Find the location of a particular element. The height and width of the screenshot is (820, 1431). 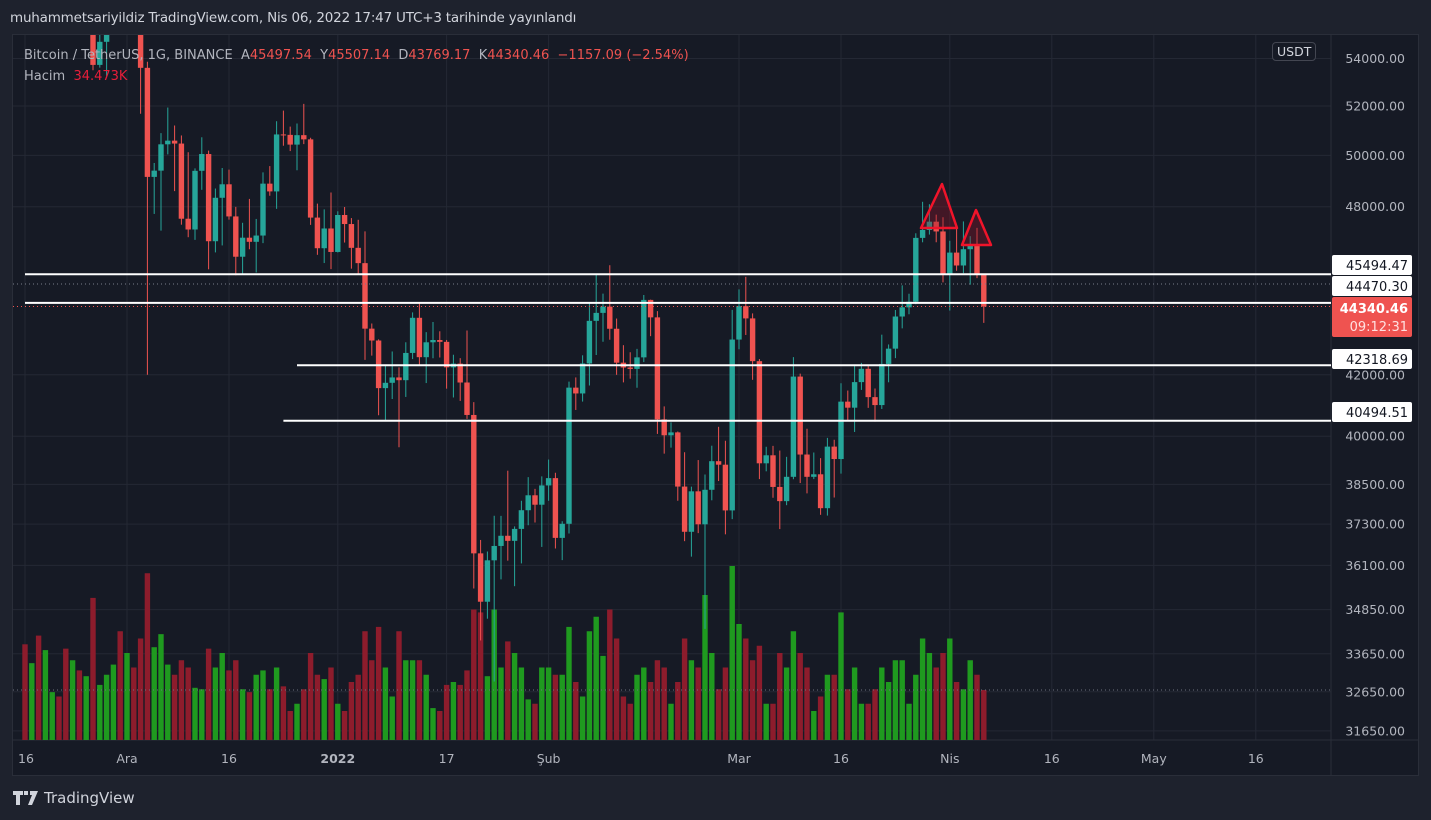

price-tick-label: 37300.00 is located at coordinates (1375, 524).